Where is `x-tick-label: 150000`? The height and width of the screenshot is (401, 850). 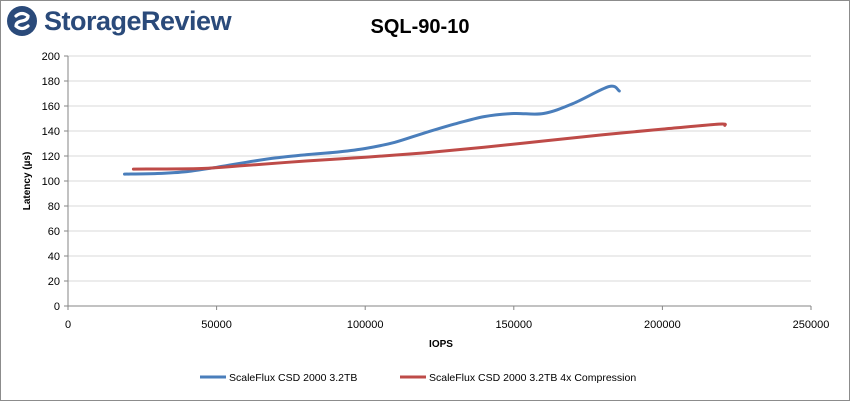 x-tick-label: 150000 is located at coordinates (513, 325).